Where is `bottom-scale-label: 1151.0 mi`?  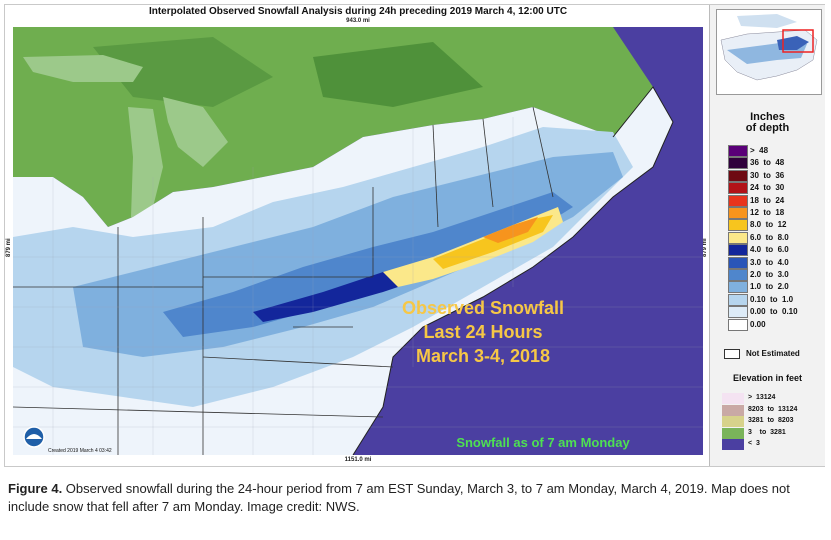
bottom-scale-label: 1151.0 mi is located at coordinates (358, 460).